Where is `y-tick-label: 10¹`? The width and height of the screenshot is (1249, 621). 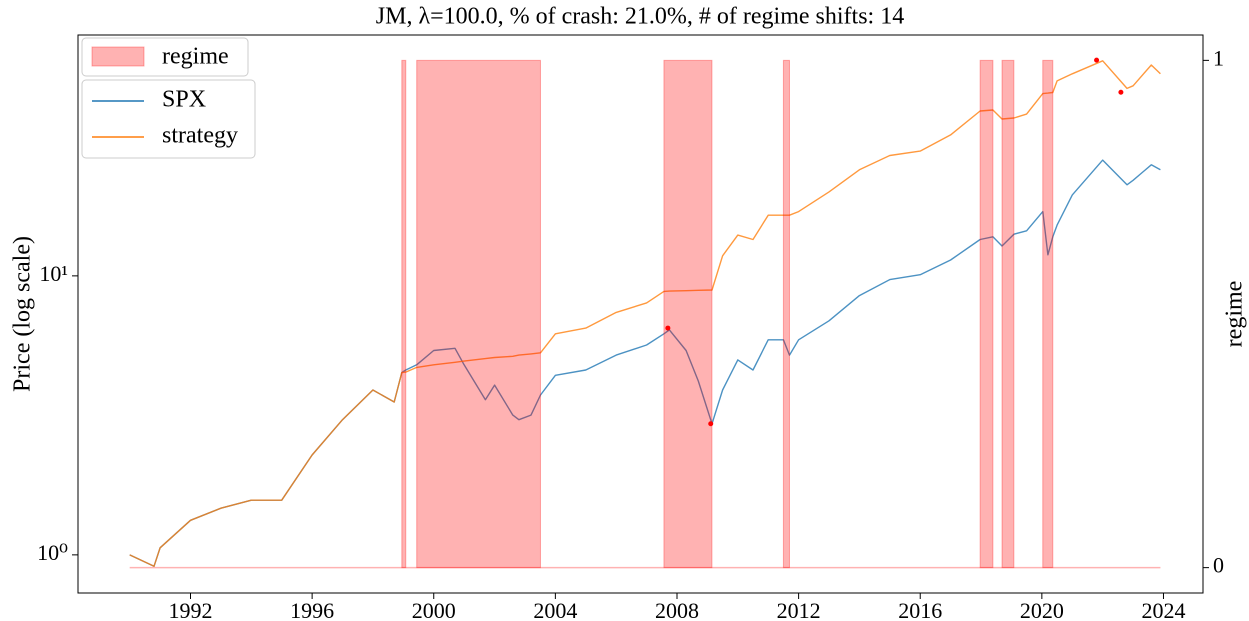 y-tick-label: 10¹ is located at coordinates (53, 273).